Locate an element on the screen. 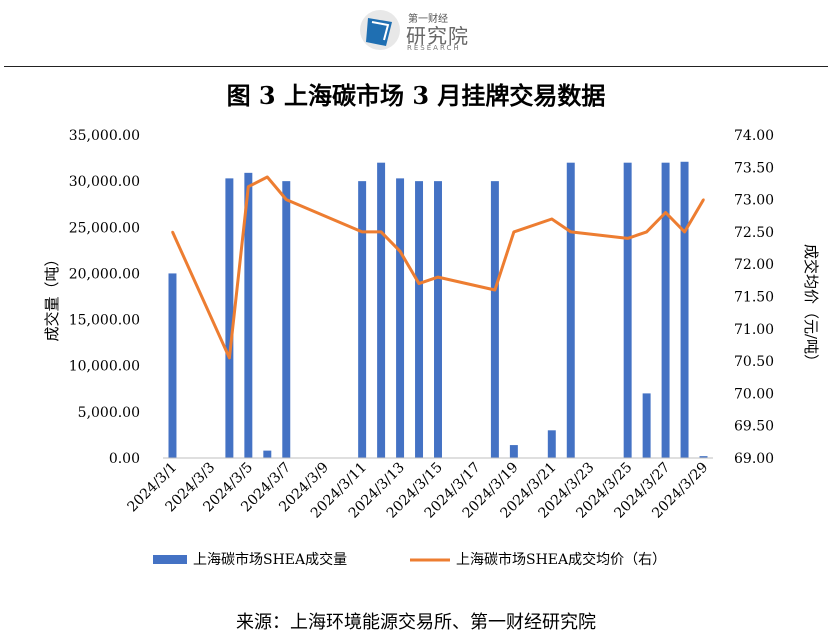 This screenshot has height=638, width=832. y-tick-label: 25,000.00 is located at coordinates (104, 228).